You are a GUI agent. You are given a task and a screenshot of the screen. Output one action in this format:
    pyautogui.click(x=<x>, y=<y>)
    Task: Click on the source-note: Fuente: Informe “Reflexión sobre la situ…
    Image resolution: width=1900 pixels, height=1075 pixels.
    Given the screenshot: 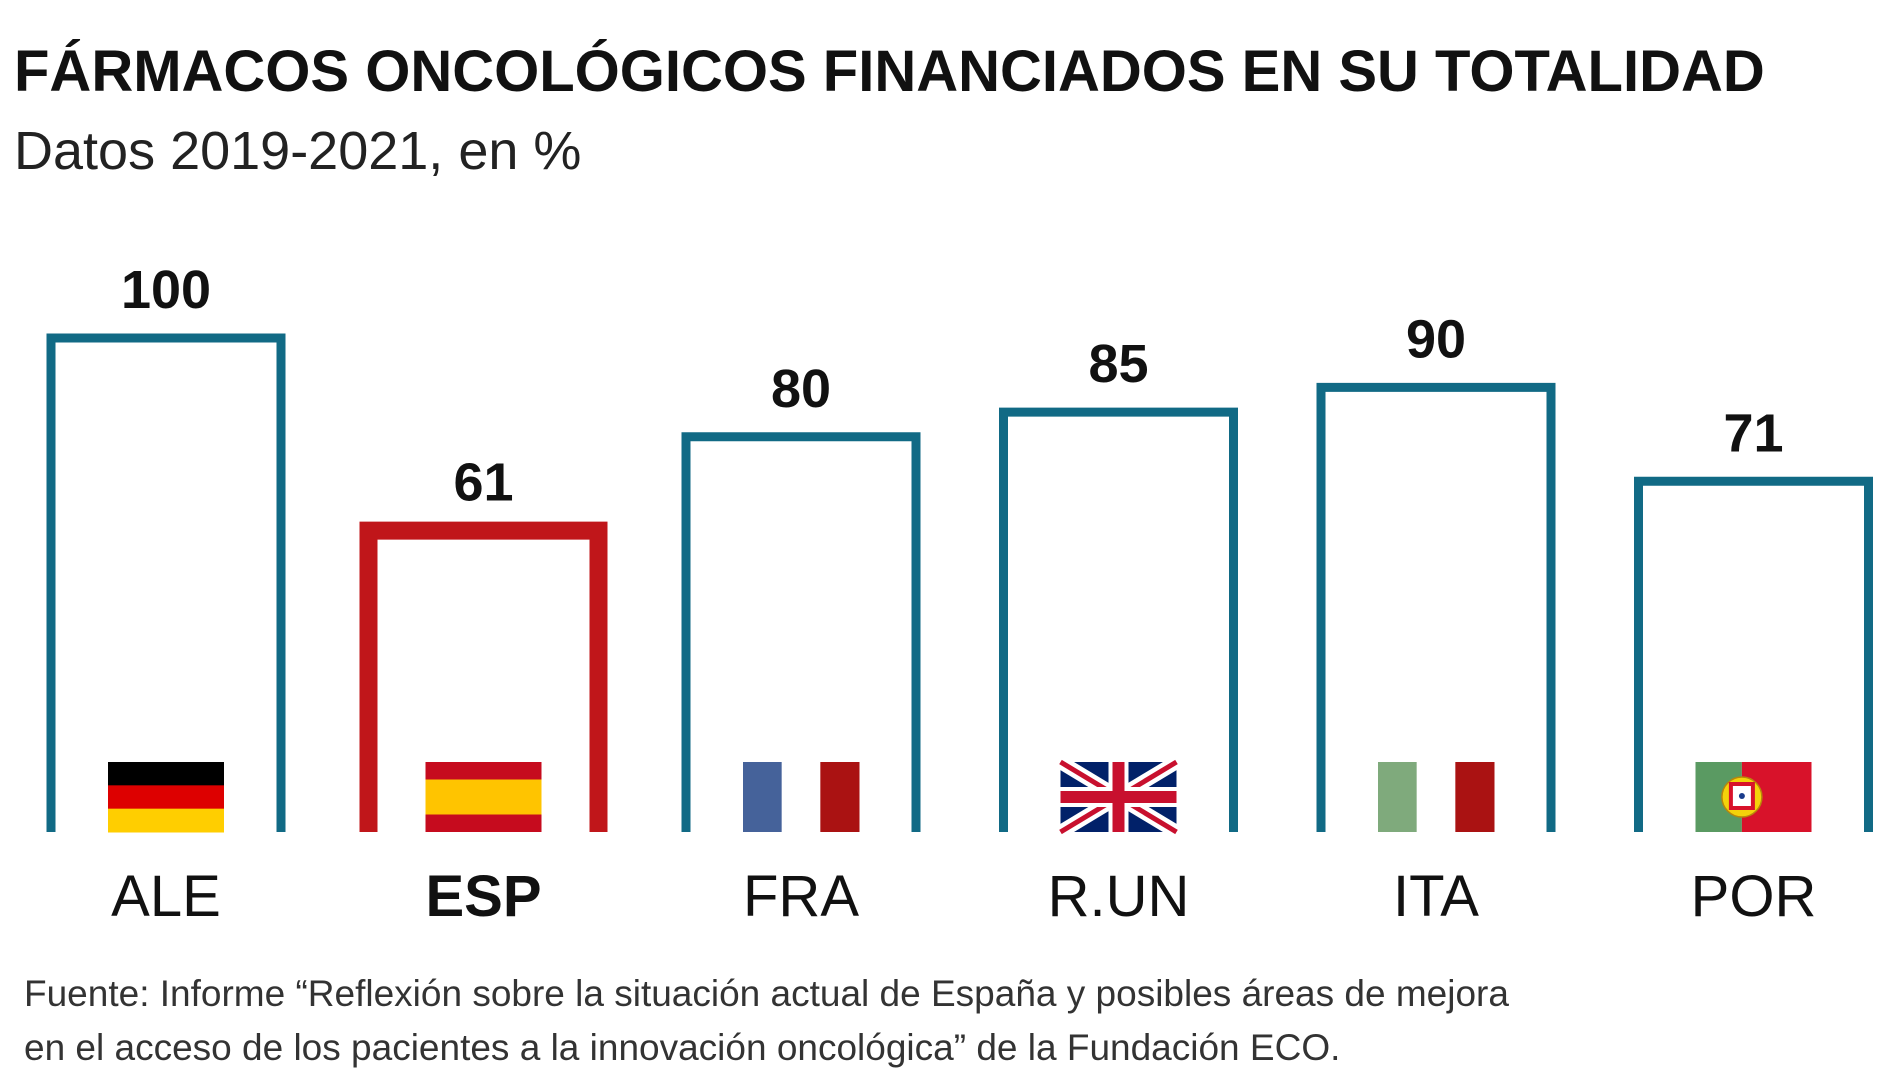 What is the action you would take?
    pyautogui.click(x=954, y=1021)
    